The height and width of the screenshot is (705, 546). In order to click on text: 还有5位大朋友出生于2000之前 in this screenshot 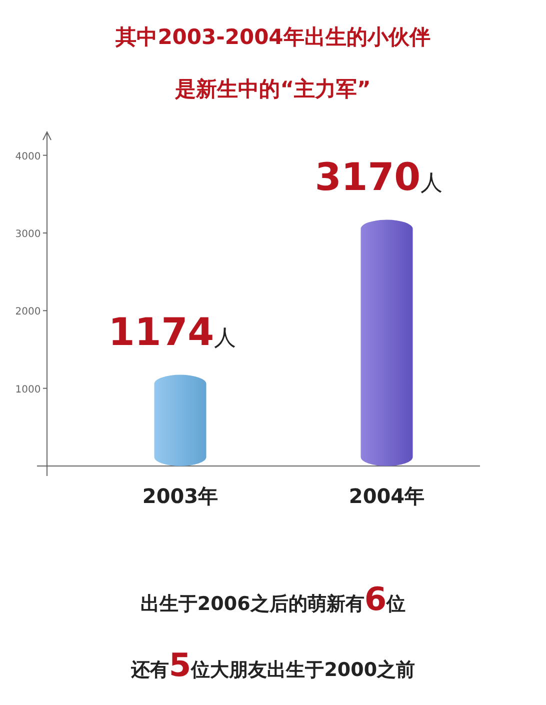, I will do `click(273, 665)`.